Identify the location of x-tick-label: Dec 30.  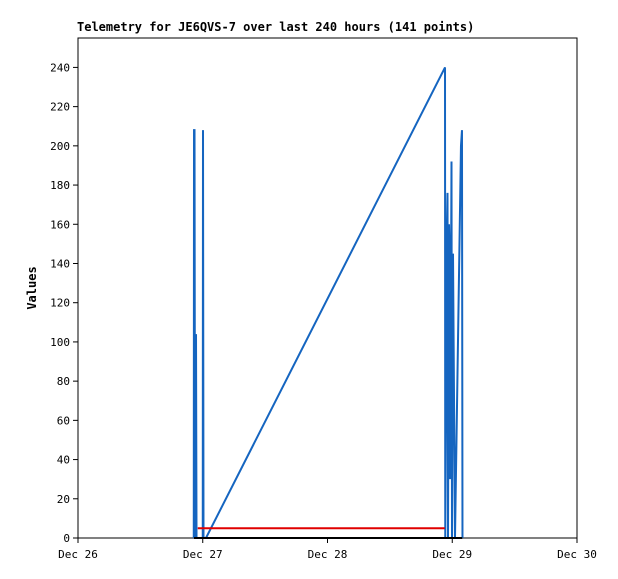
(577, 554).